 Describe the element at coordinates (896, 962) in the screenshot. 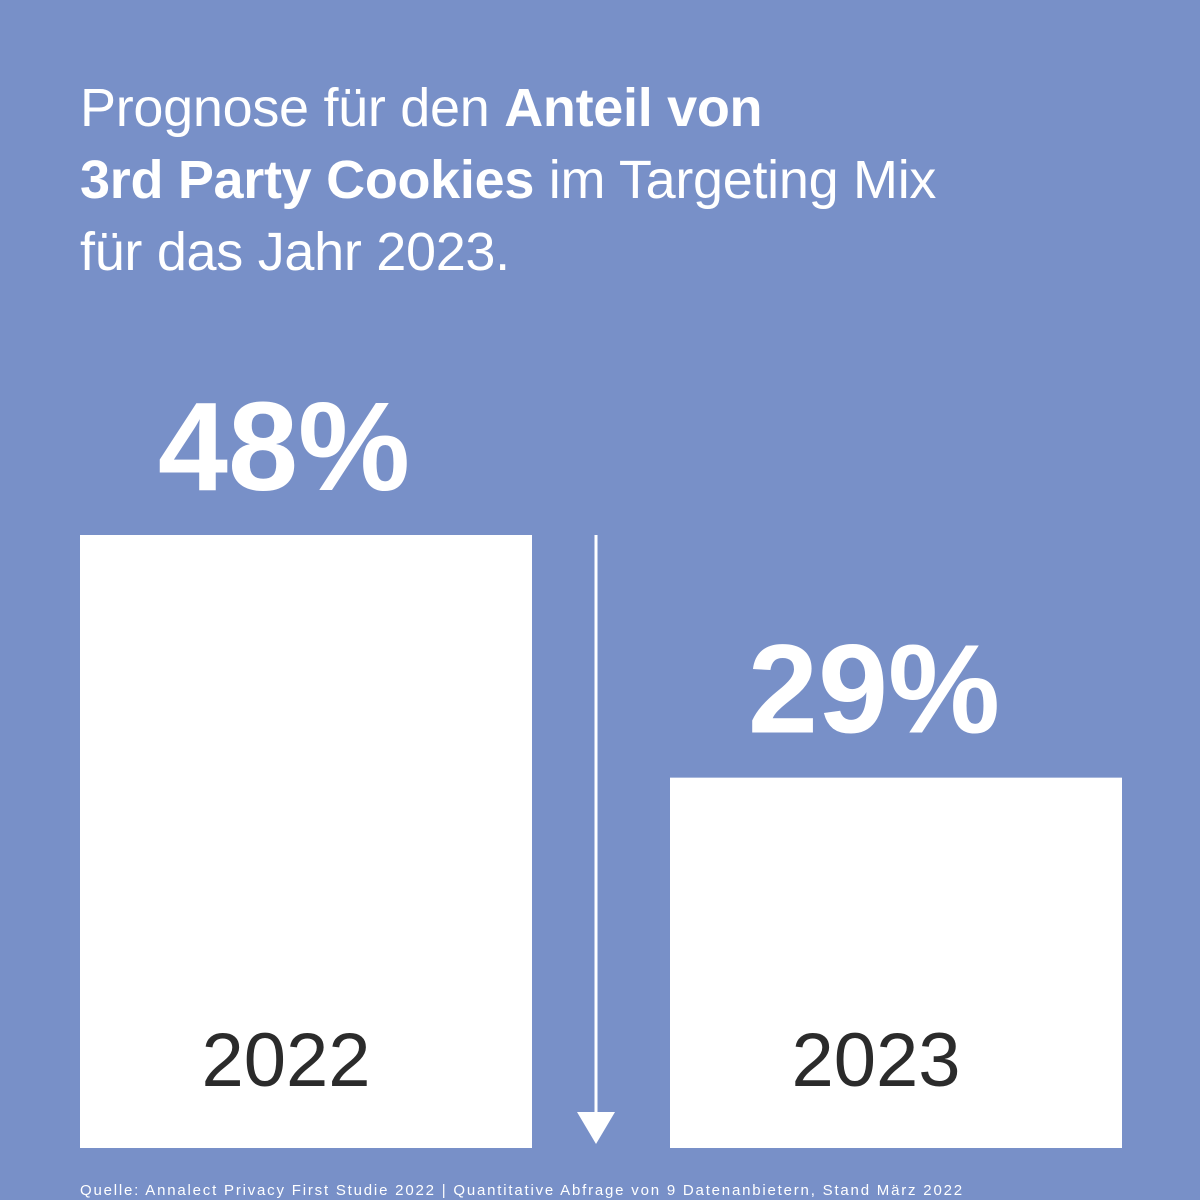

I see `bar-2023` at that location.